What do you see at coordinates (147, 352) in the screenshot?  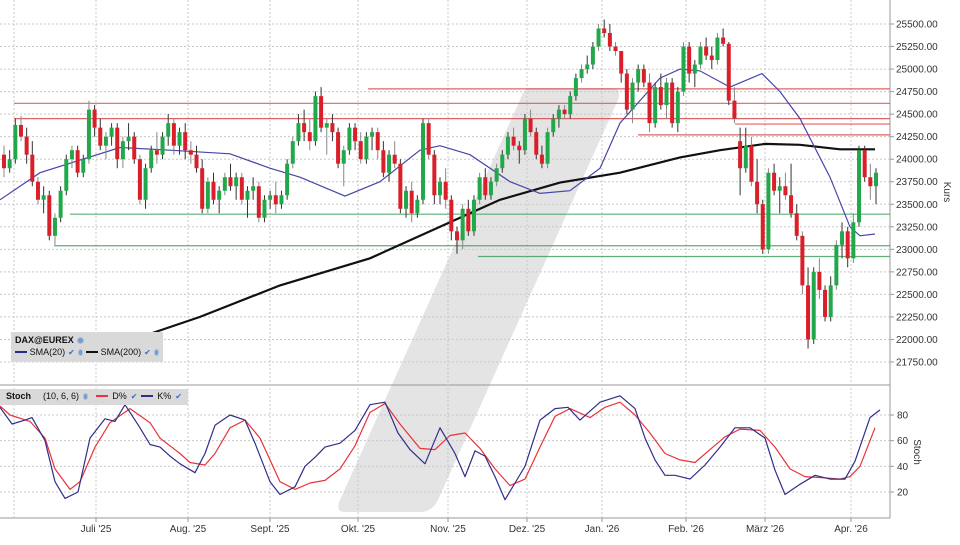 I see `sma200-visibility-check-icon: ✔` at bounding box center [147, 352].